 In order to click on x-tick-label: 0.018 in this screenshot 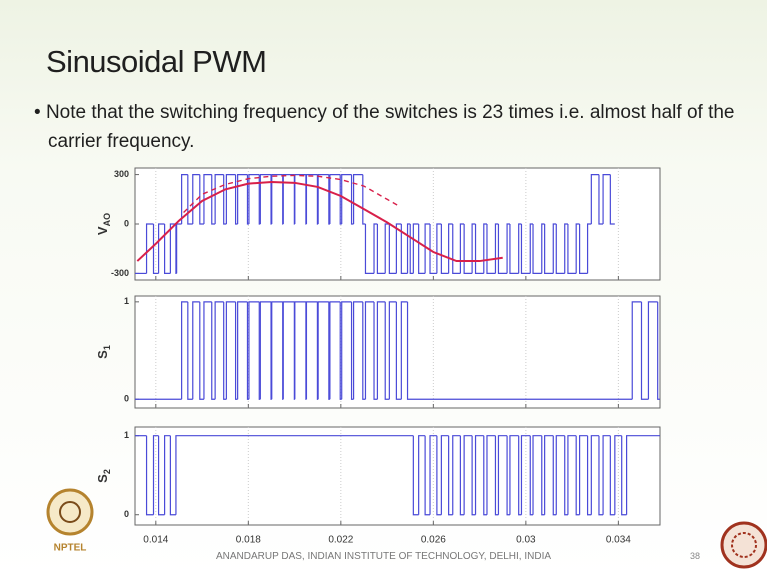, I will do `click(248, 540)`.